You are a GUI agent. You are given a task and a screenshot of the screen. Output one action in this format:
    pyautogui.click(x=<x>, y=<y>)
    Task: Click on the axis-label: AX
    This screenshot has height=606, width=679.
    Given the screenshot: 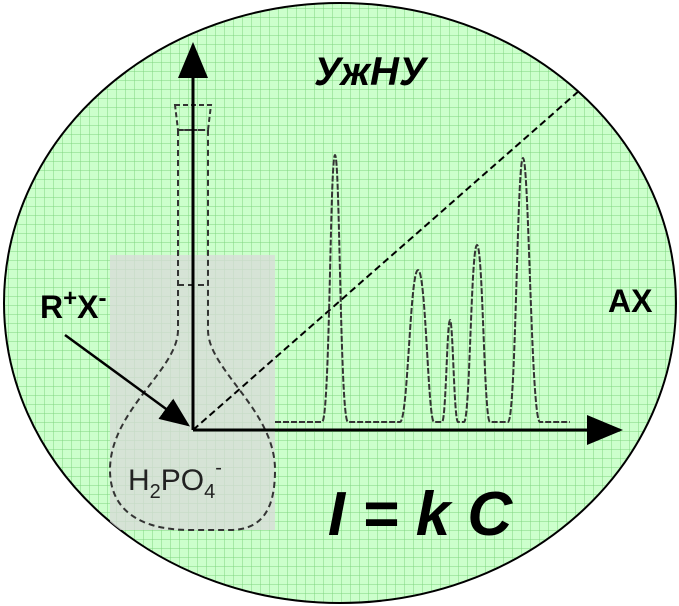 What is the action you would take?
    pyautogui.click(x=630, y=301)
    